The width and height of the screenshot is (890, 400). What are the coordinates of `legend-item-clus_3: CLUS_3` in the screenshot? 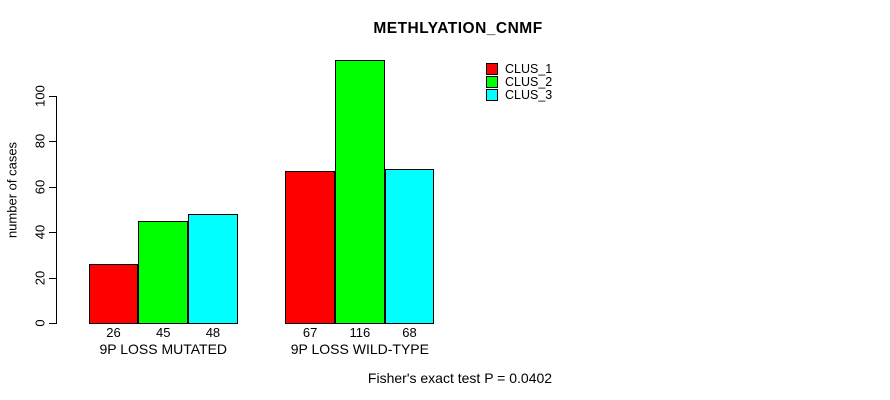 It's located at (519, 94).